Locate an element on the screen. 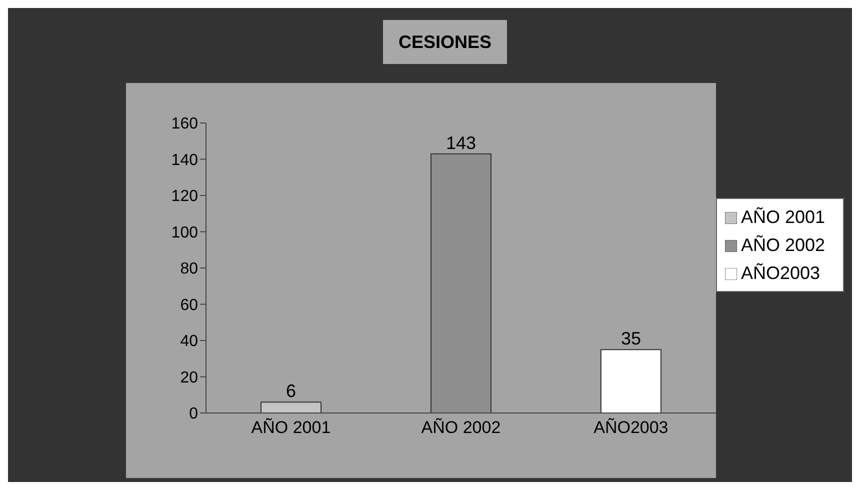 Image resolution: width=860 pixels, height=490 pixels. y-tick-label: 100 is located at coordinates (184, 233).